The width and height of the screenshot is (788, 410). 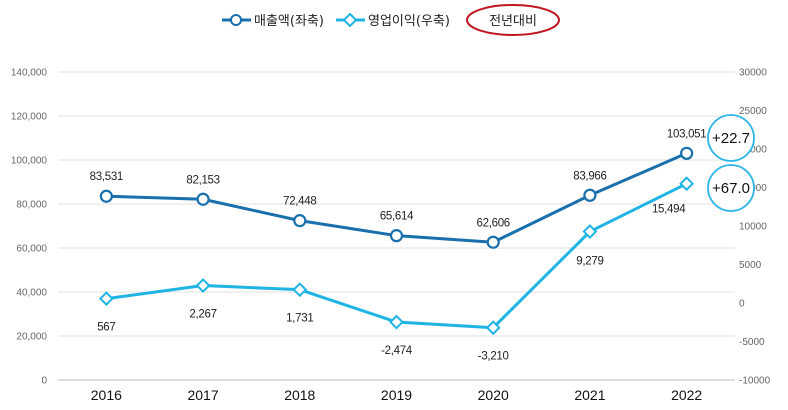 What do you see at coordinates (686, 395) in the screenshot?
I see `x-tick-label: 2022` at bounding box center [686, 395].